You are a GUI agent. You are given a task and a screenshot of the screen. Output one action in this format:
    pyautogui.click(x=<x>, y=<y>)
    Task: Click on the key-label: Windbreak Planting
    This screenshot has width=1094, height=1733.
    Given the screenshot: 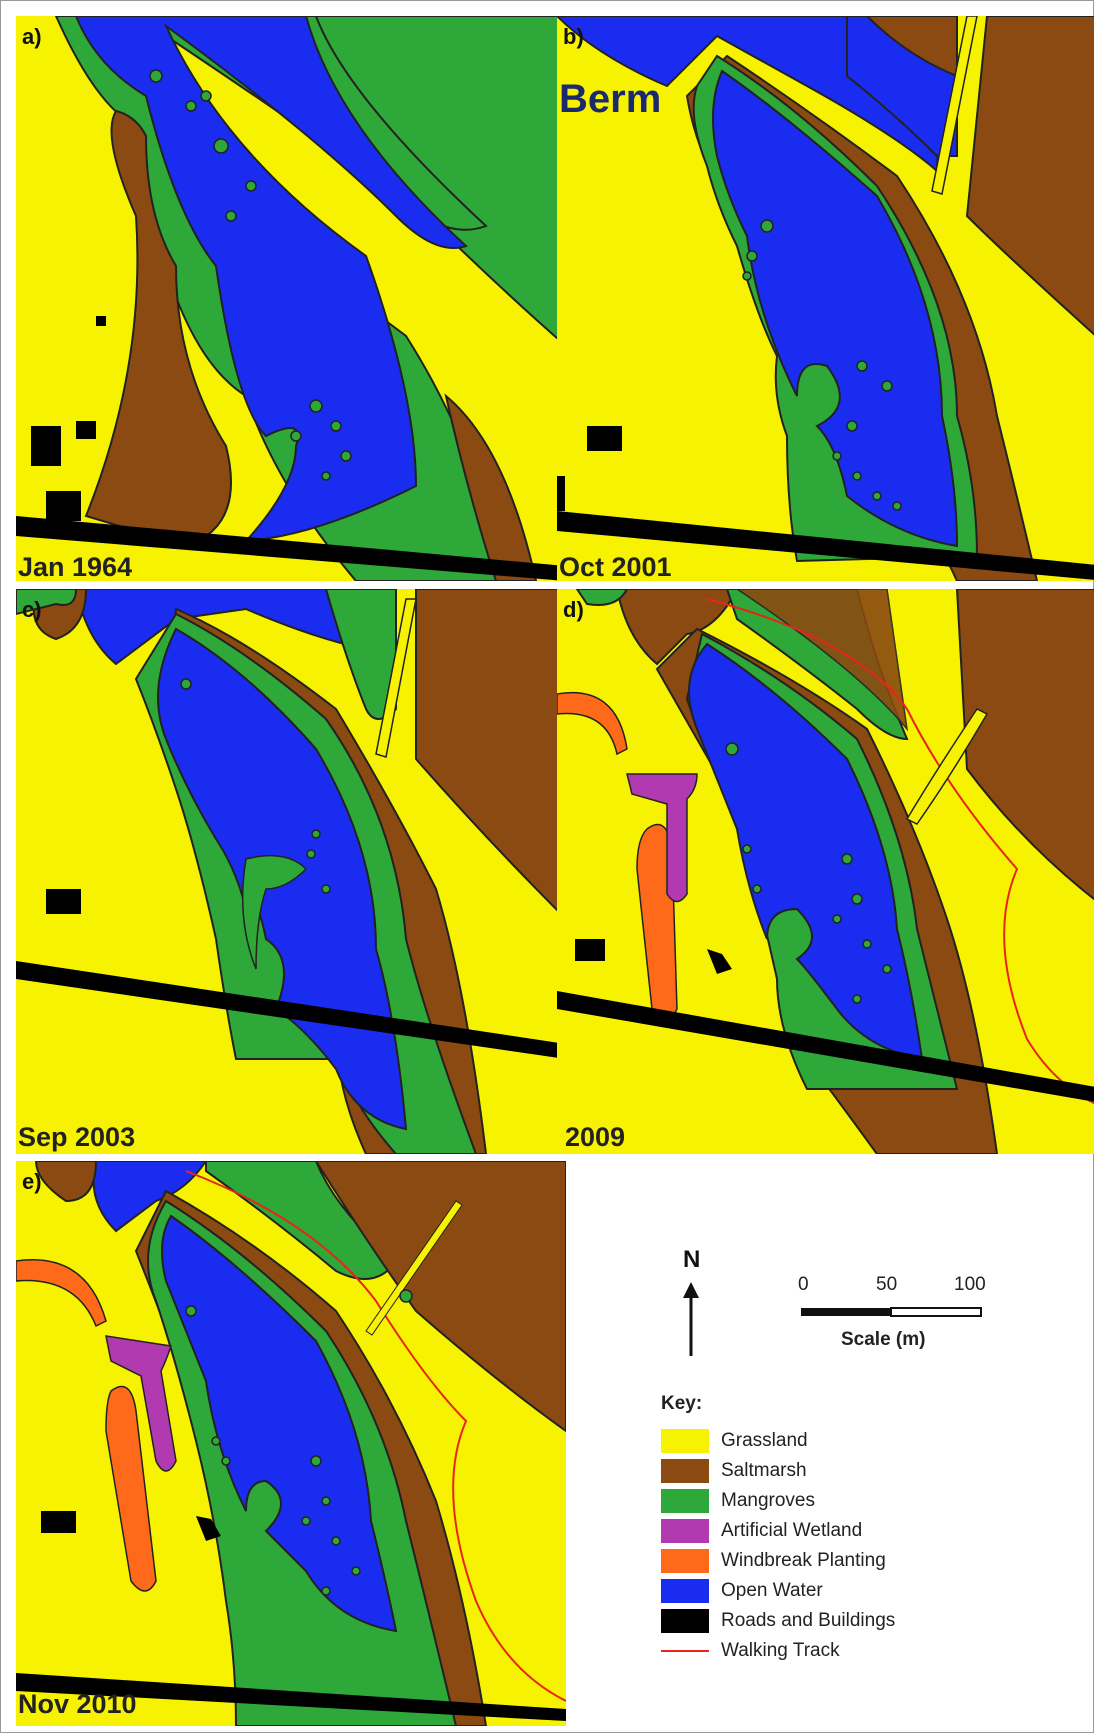 What is the action you would take?
    pyautogui.click(x=803, y=1560)
    